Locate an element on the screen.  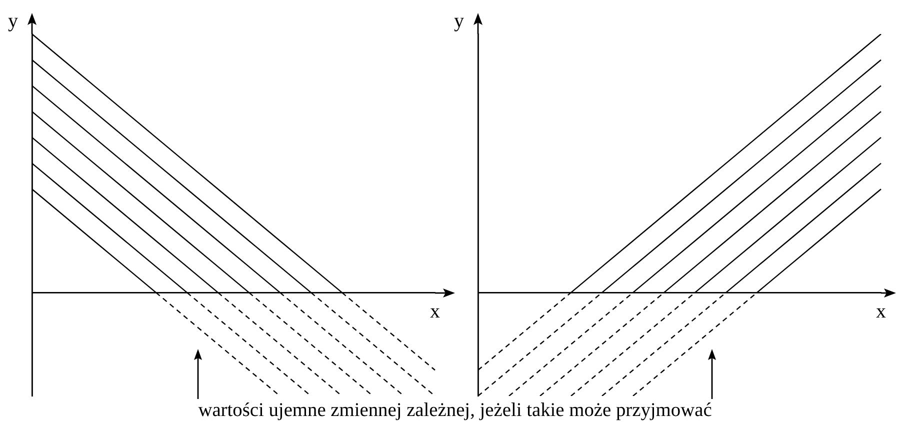
text: wartości ujemne zmiennej zależnej, jeżeli takie może przyjmować is located at coordinates (455, 410).